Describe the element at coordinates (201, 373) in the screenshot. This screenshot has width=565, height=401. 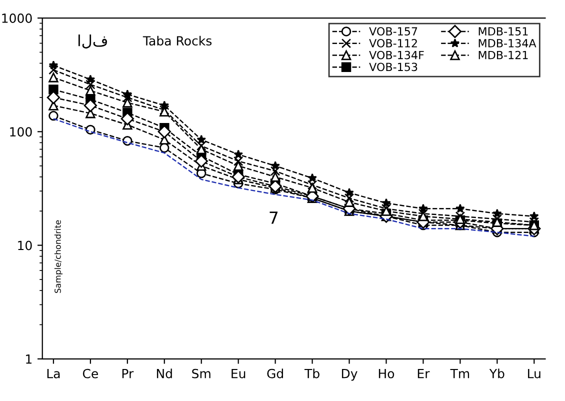
I see `x-tick-label: Sm` at that location.